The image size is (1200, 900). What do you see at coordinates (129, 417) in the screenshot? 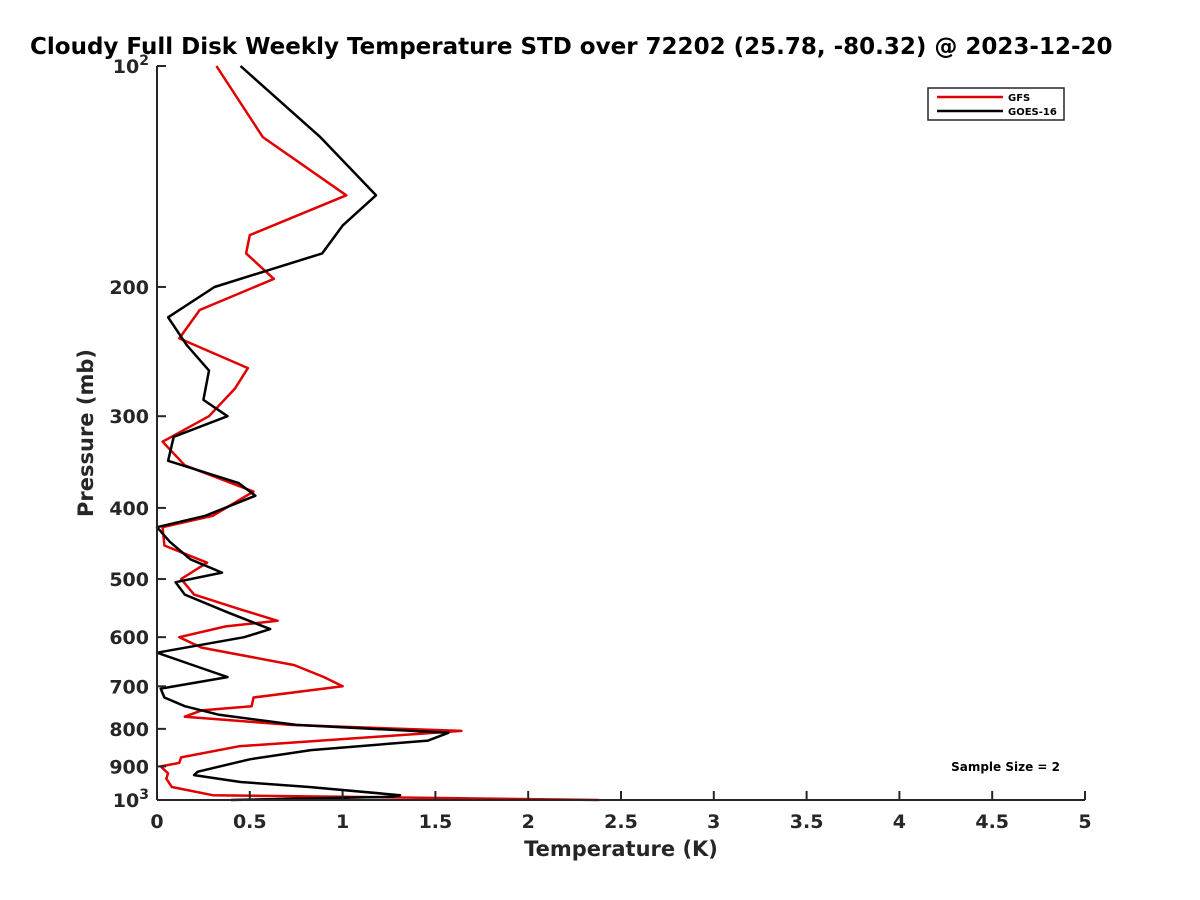
I see `y-tick-label: 300` at bounding box center [129, 417].